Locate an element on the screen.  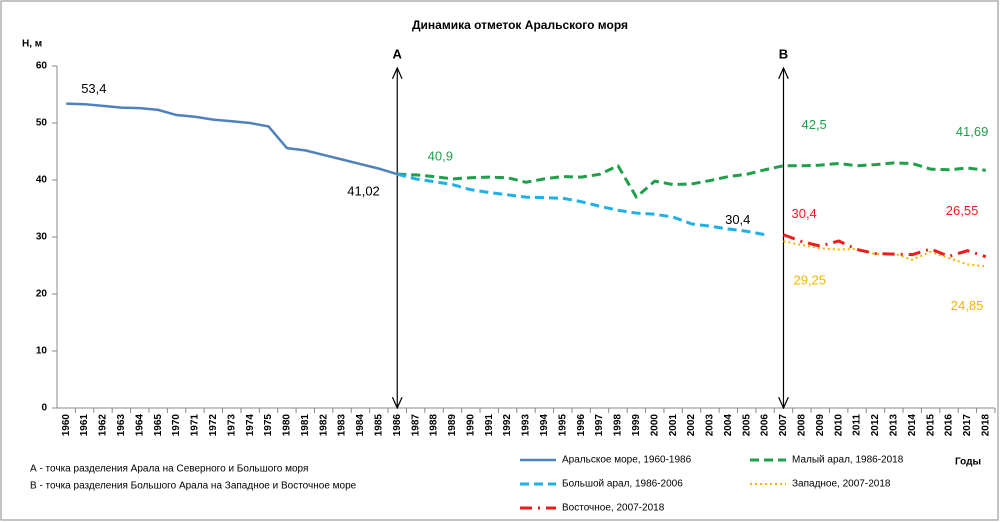
value-label: 29,25 is located at coordinates (809, 280).